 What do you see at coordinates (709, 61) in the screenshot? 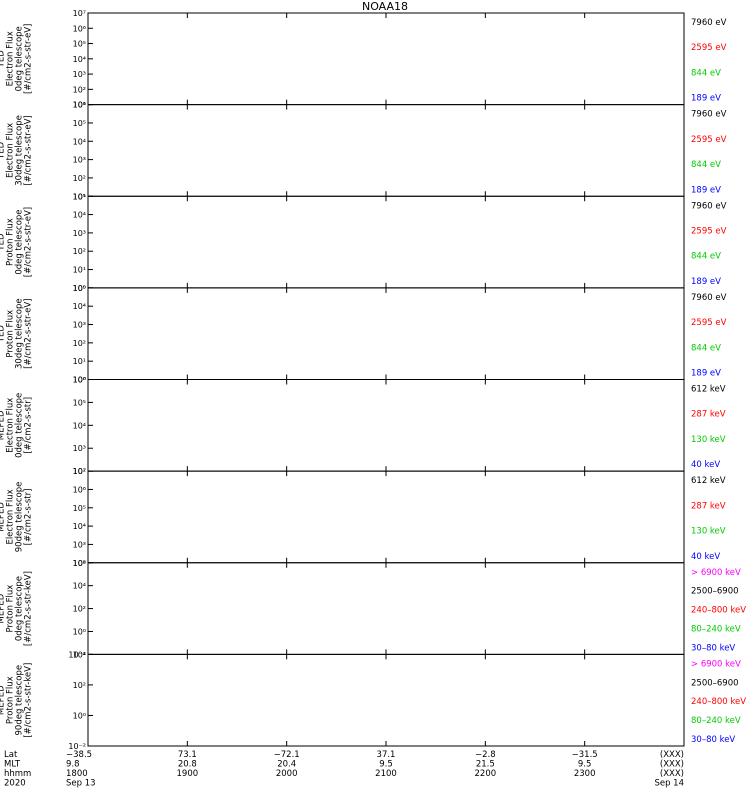
I see `panel-1-legend: 7960 eV 2595 eV 844 eV 189 eV` at bounding box center [709, 61].